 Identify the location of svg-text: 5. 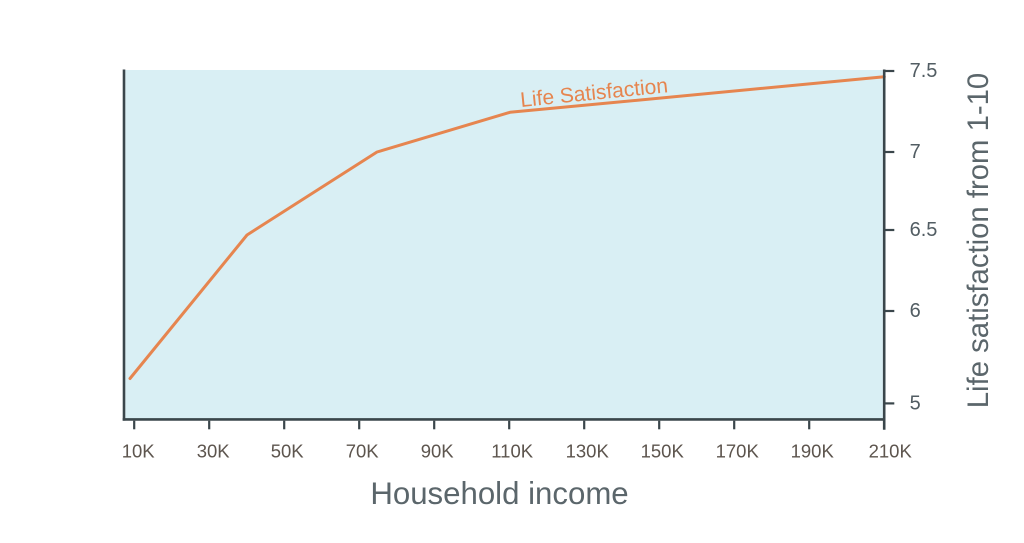
(915, 403).